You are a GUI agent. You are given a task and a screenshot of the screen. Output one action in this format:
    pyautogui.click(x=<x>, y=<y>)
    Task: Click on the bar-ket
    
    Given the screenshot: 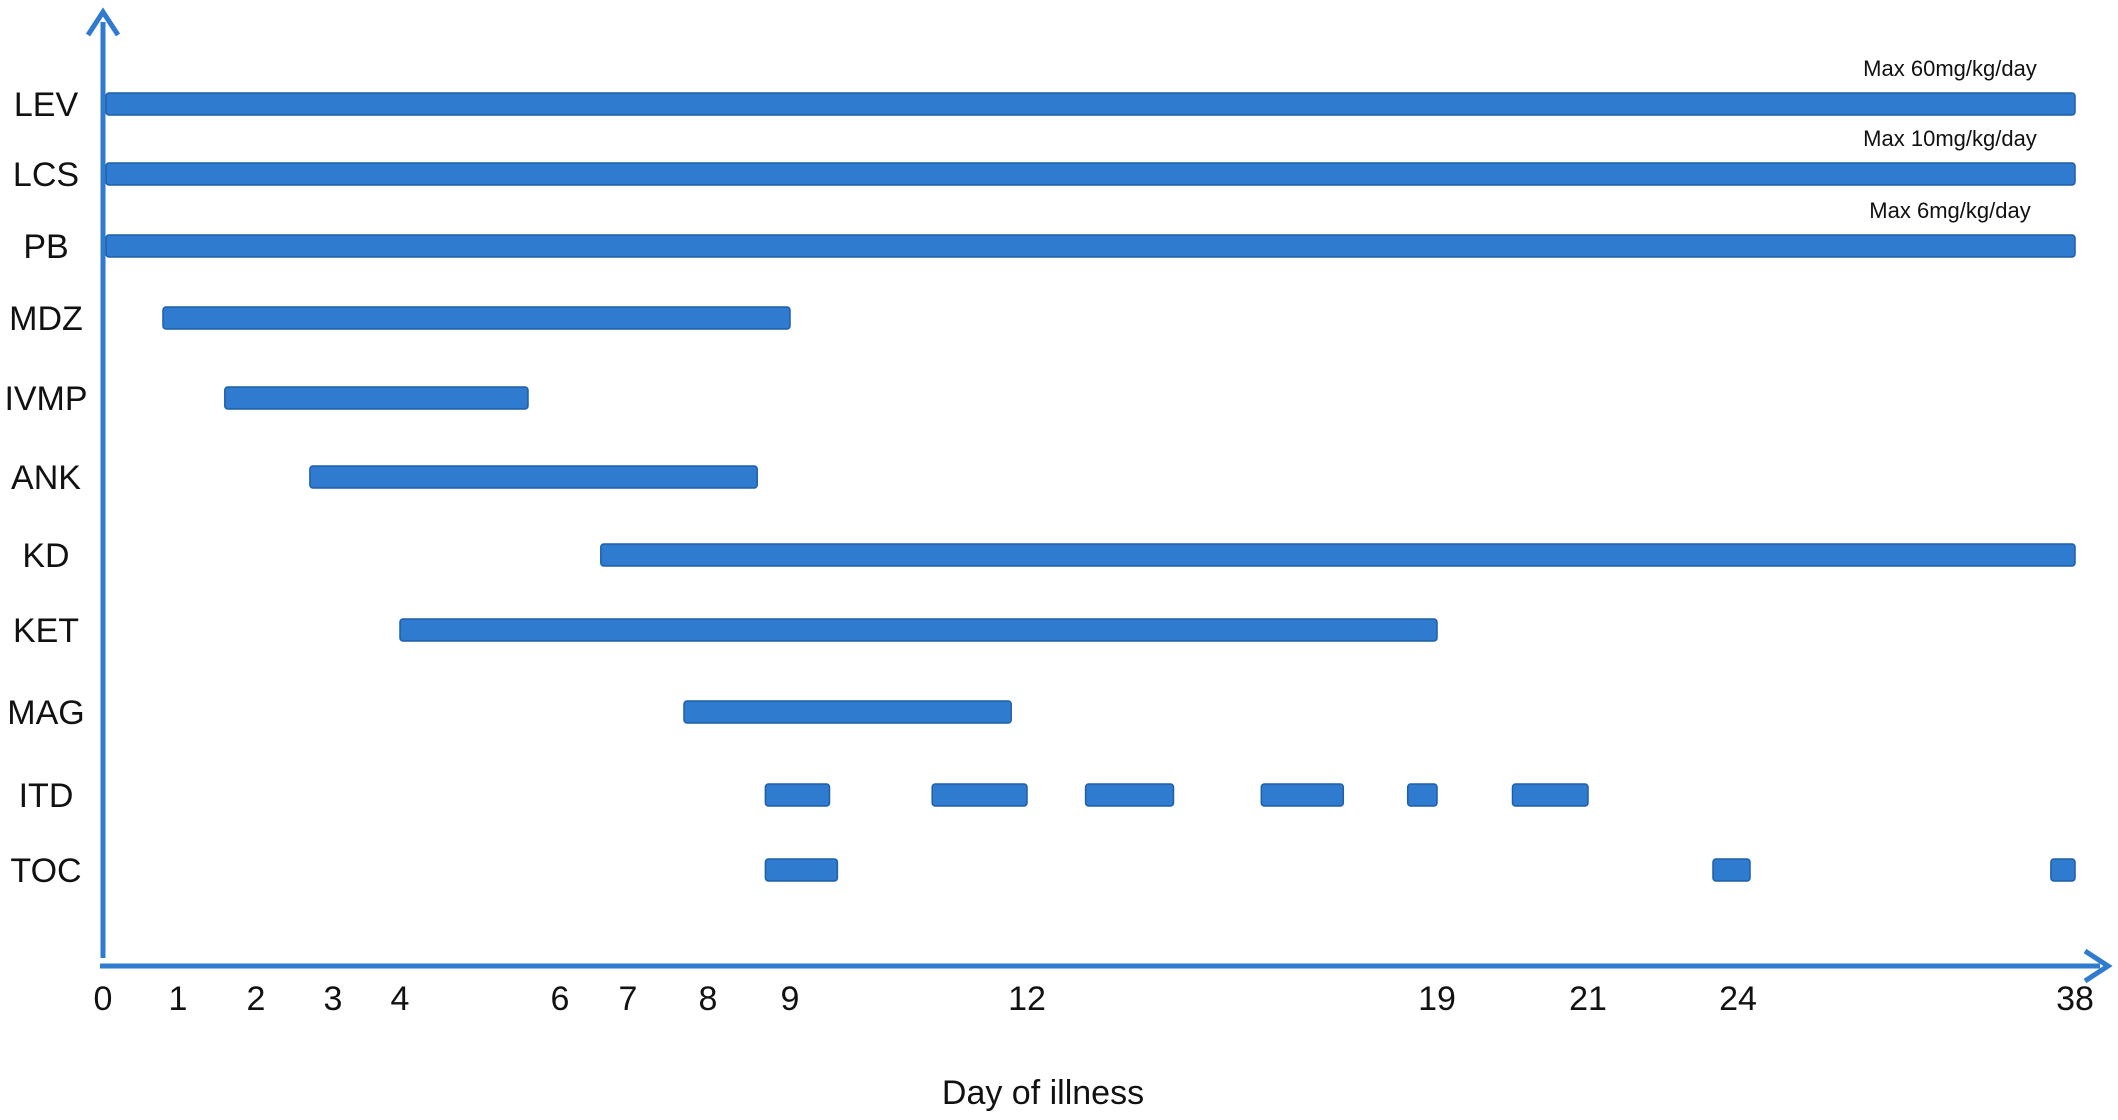 What is the action you would take?
    pyautogui.click(x=918, y=630)
    